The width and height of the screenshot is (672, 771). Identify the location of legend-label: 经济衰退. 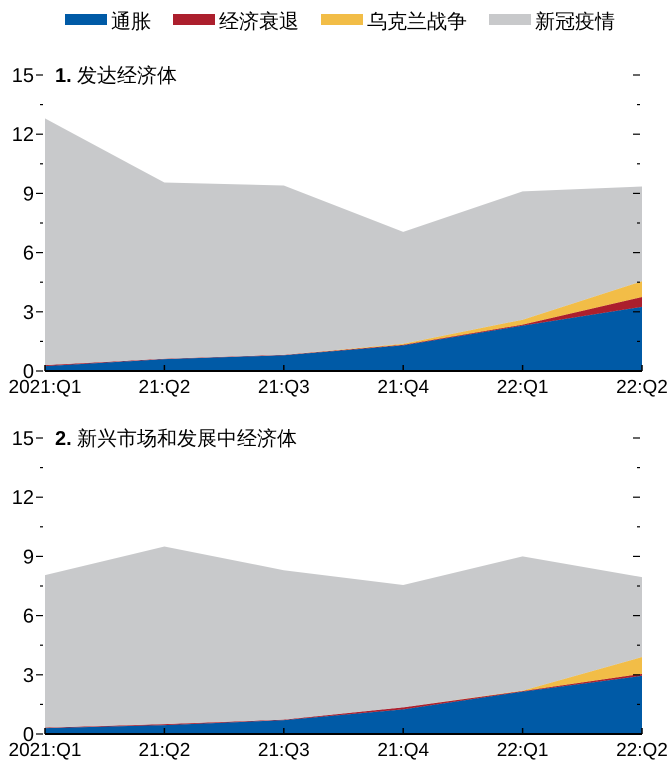
(259, 22).